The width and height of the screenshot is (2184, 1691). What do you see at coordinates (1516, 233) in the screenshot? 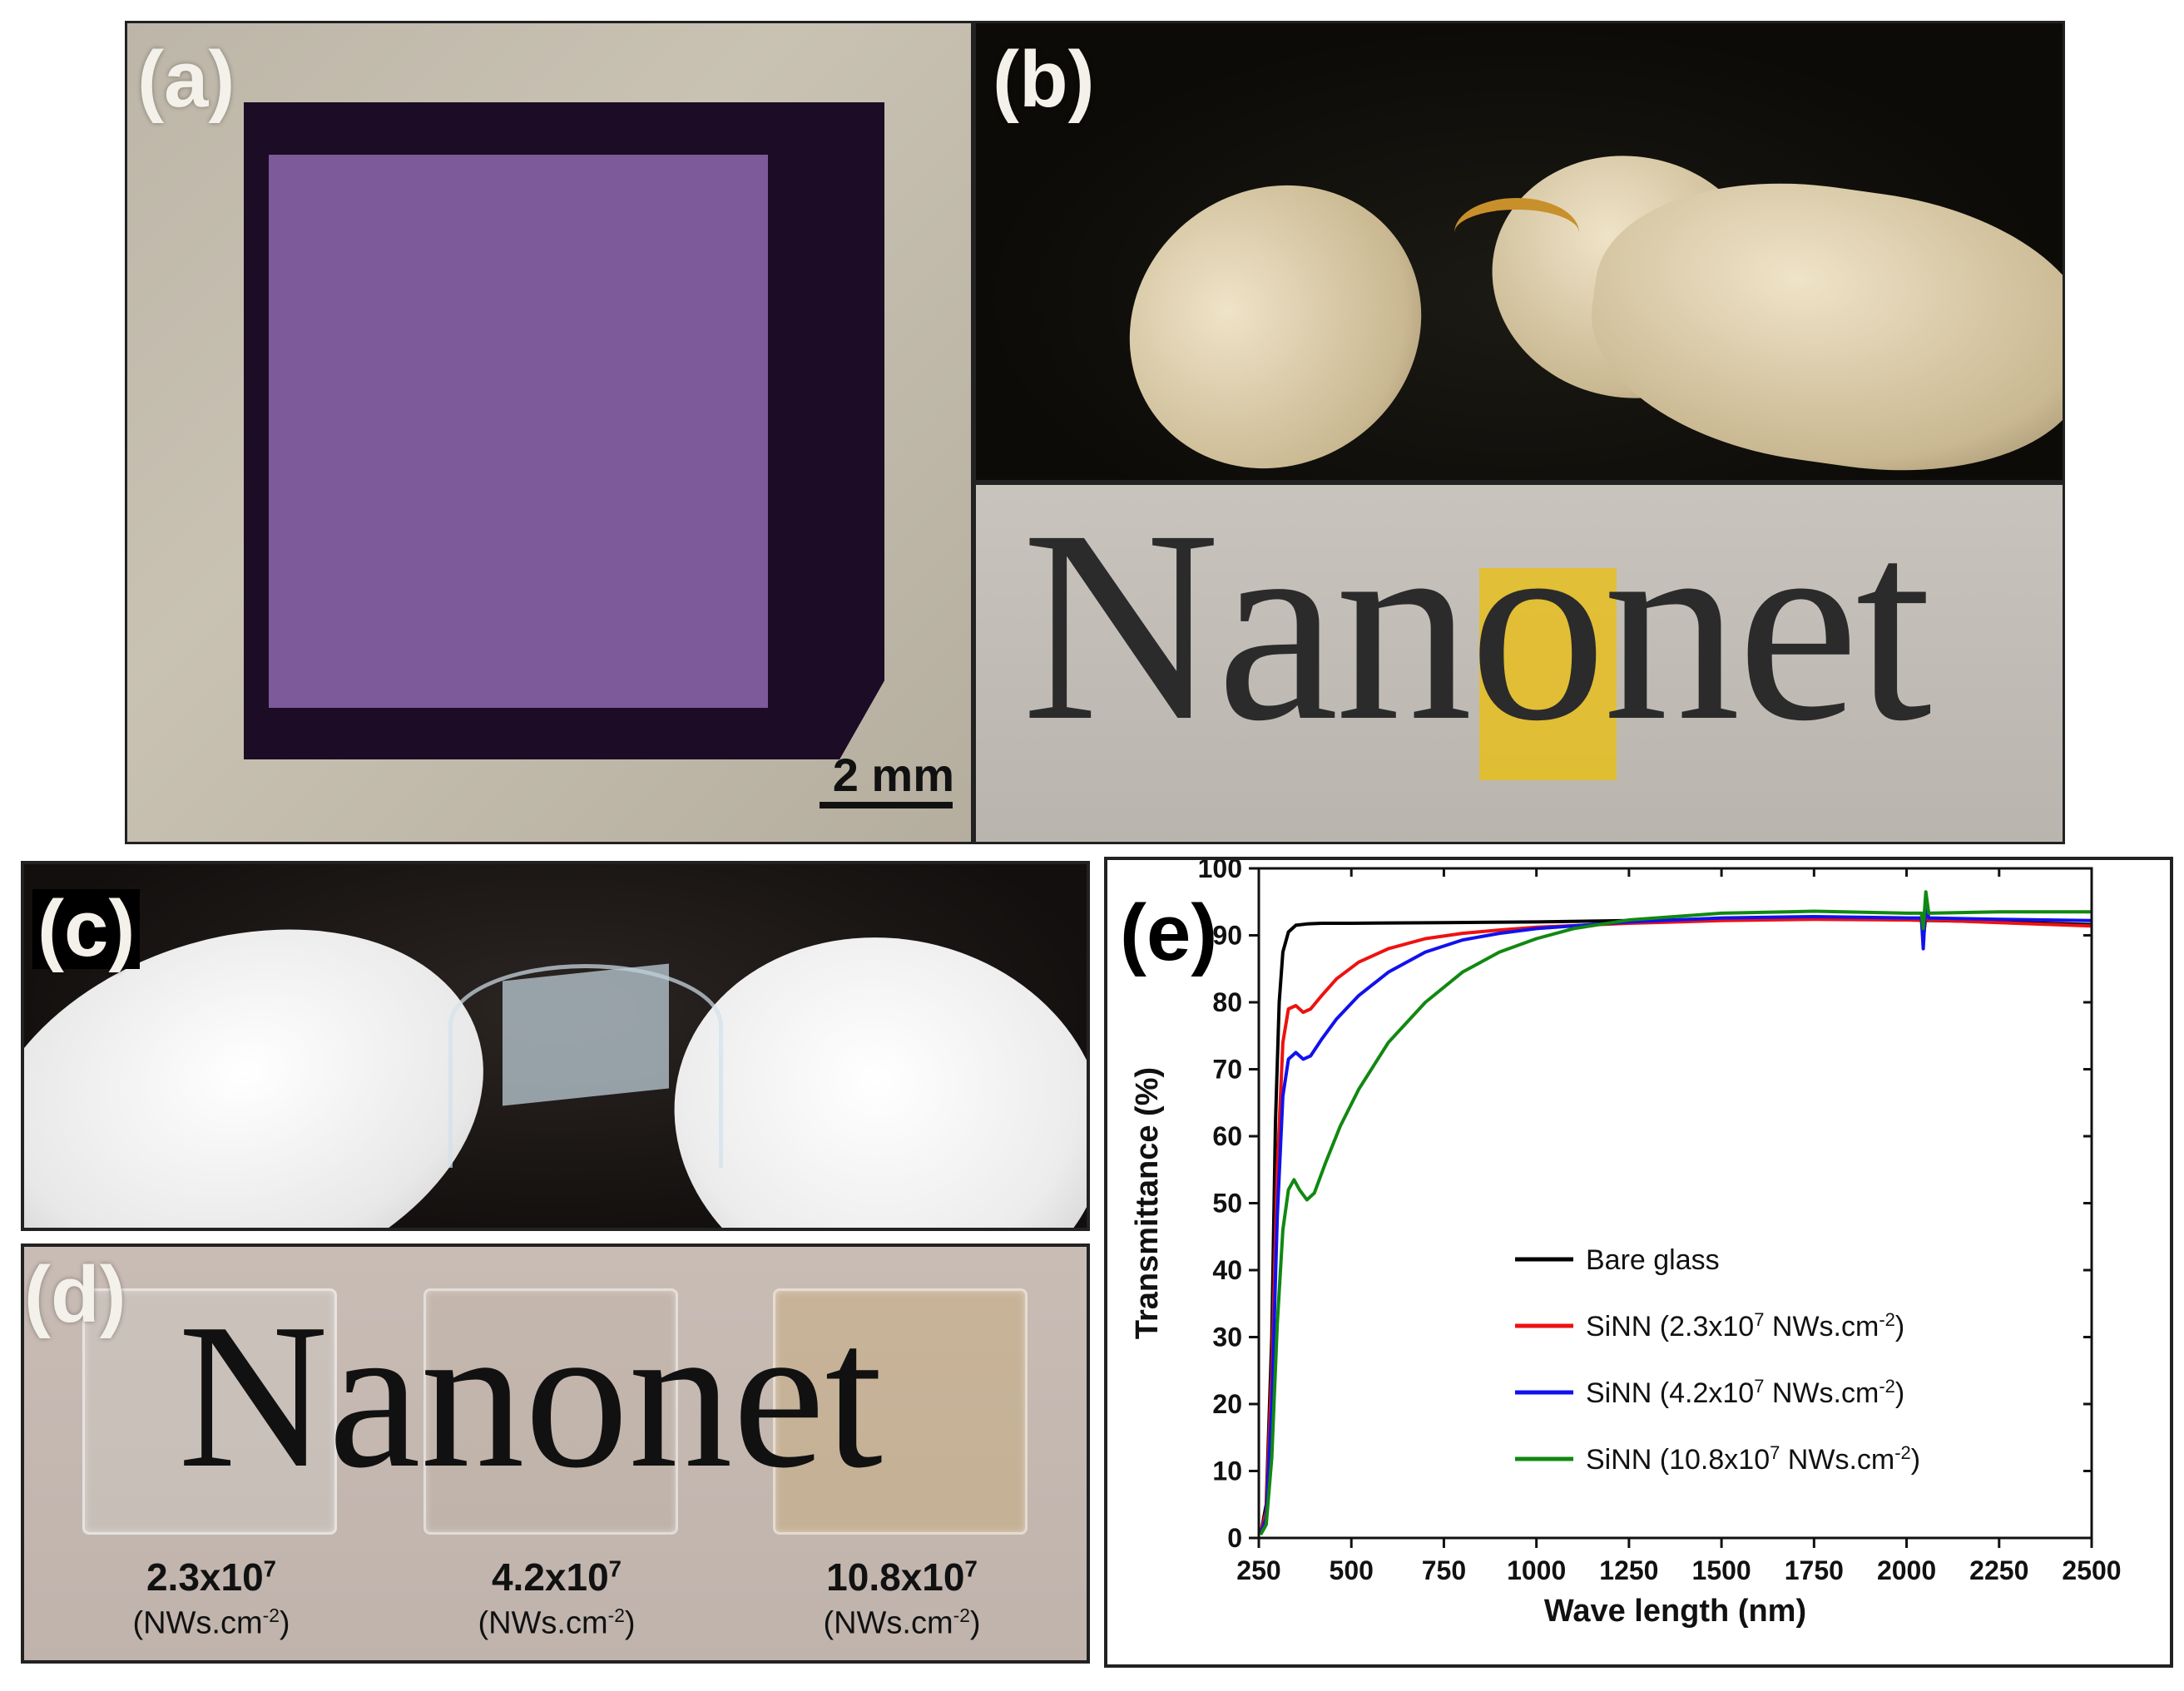
I see `flexible-sample` at bounding box center [1516, 233].